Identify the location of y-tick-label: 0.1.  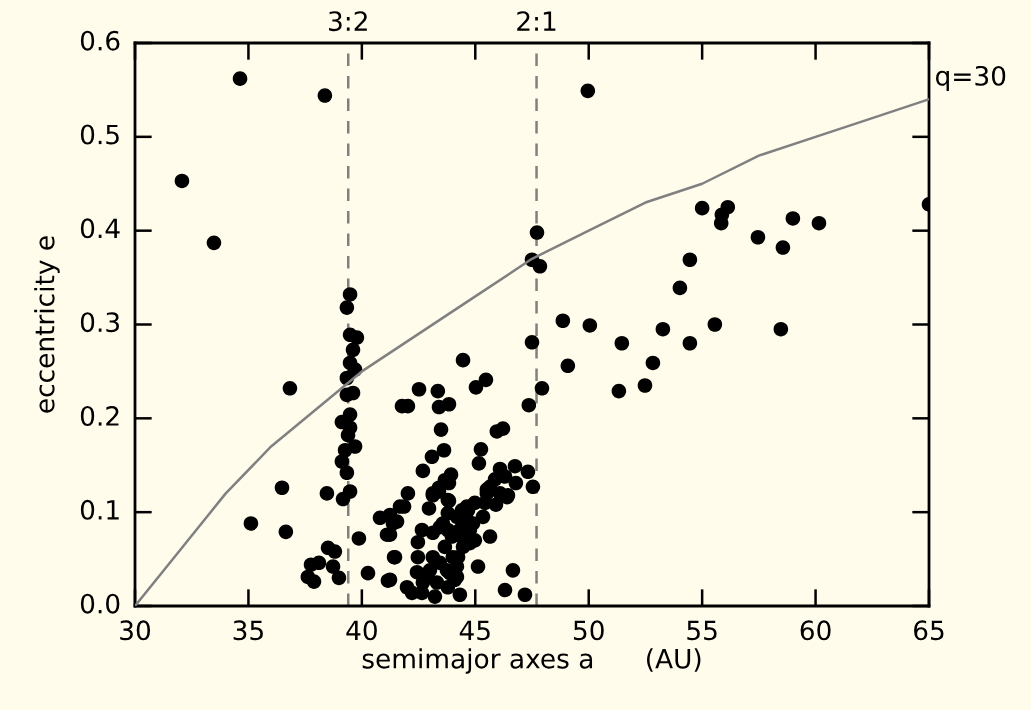
(99, 509).